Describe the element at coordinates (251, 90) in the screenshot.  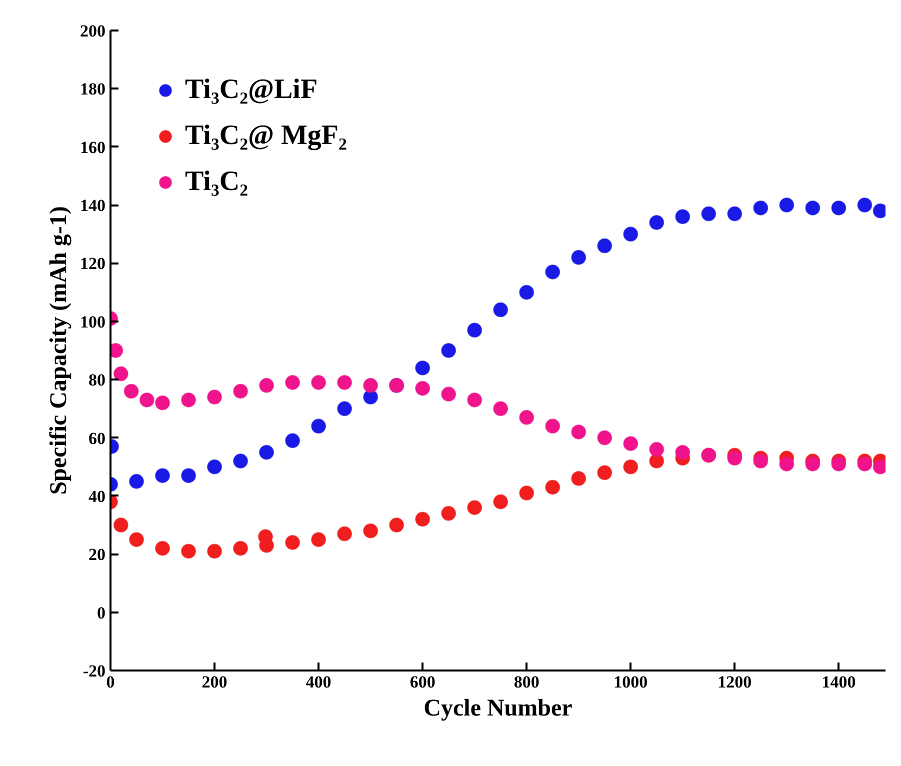
I see `legend-label: Ti₃C₂@LiF` at that location.